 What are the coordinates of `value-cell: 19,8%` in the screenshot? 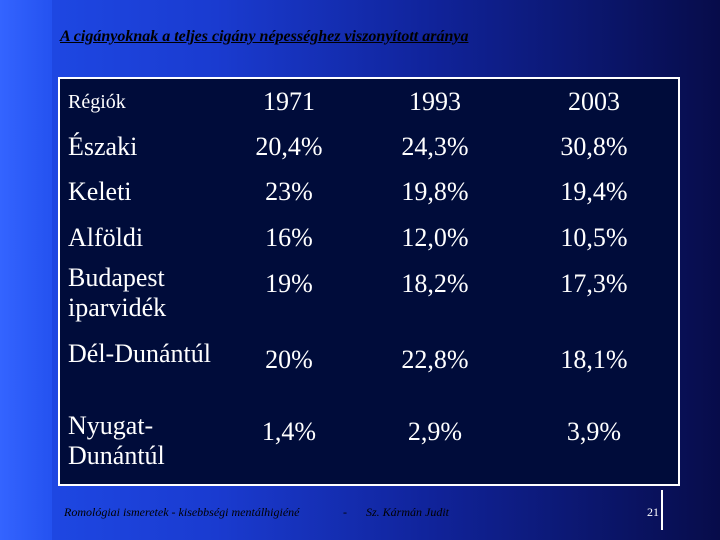 It's located at (435, 191).